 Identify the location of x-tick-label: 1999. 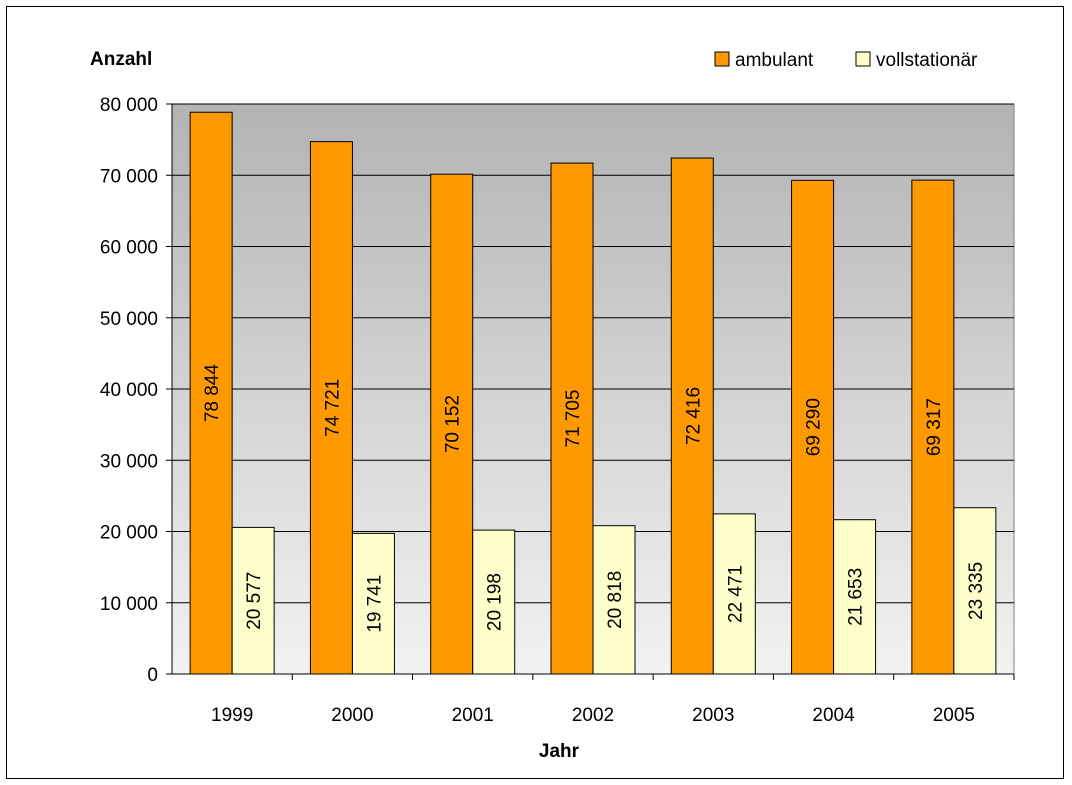
(232, 715).